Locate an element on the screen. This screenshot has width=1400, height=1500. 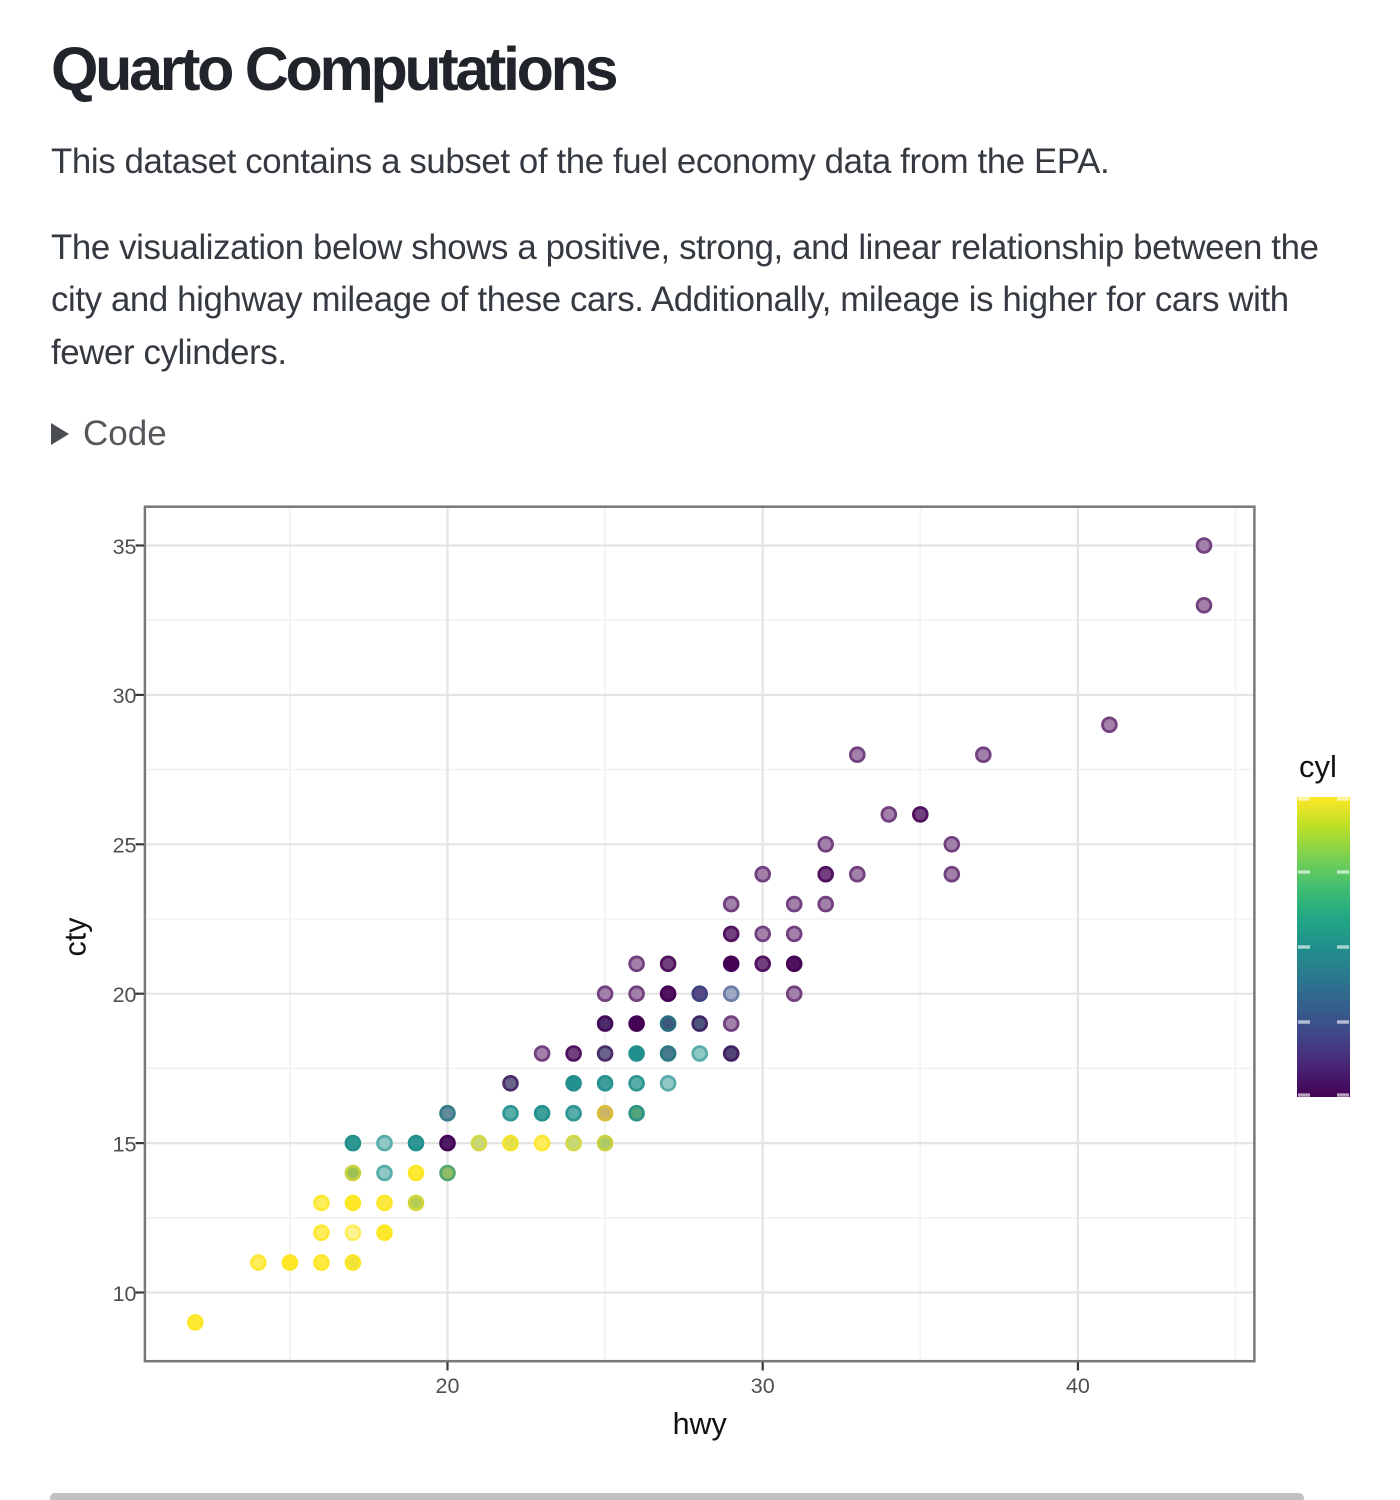
code-fold-label: Code is located at coordinates (125, 433).